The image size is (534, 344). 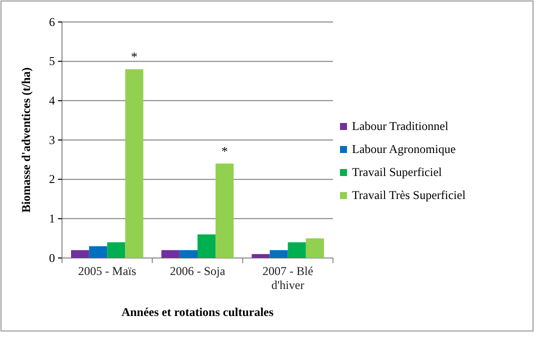 I want to click on x-tick-label: 2007 - Blé d'hiver, so click(x=288, y=278).